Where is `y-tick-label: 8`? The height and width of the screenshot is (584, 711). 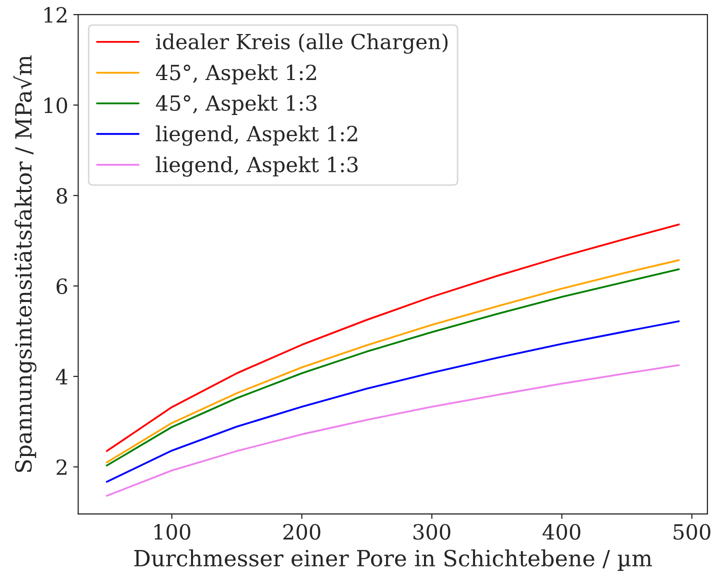
y-tick-label: 8 is located at coordinates (62, 196).